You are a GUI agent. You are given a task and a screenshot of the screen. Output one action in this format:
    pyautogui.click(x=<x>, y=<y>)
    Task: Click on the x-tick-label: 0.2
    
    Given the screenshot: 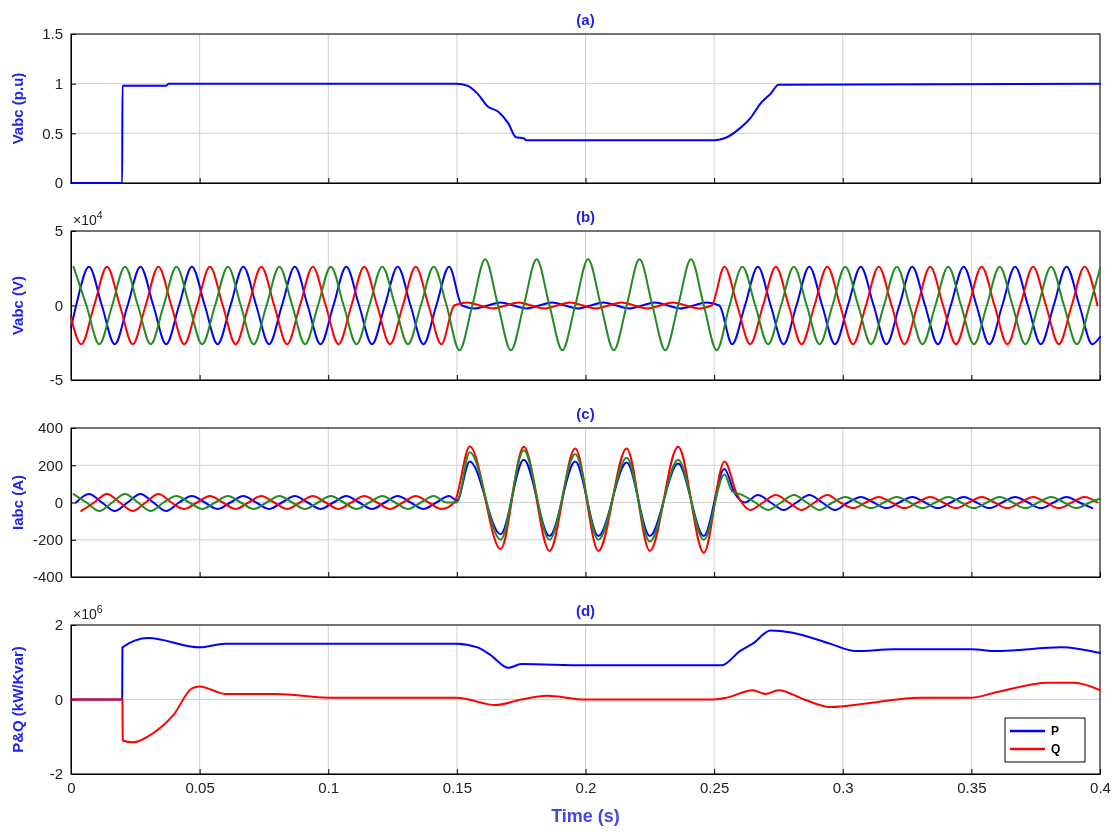 What is the action you would take?
    pyautogui.click(x=586, y=787)
    